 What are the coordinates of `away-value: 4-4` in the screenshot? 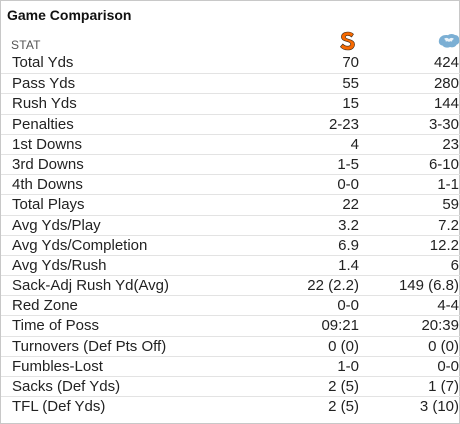 It's located at (448, 306).